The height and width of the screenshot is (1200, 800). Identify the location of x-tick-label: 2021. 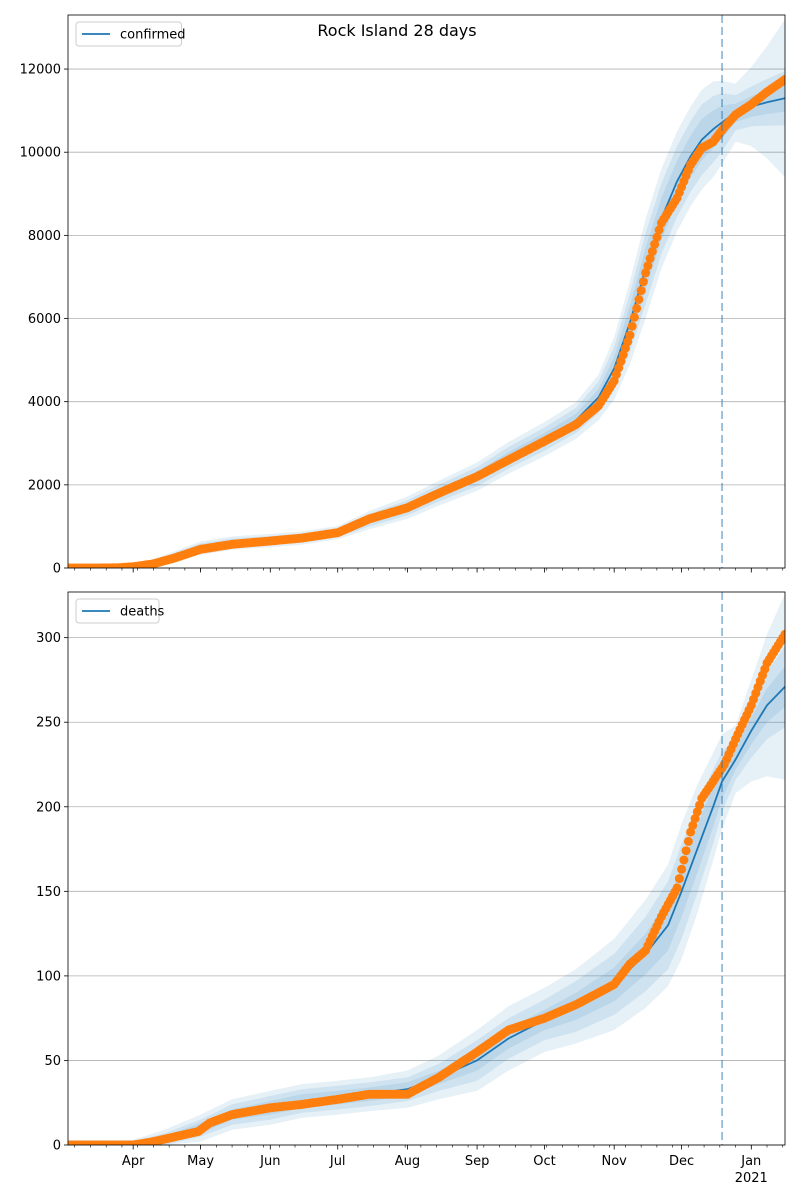
(751, 1178).